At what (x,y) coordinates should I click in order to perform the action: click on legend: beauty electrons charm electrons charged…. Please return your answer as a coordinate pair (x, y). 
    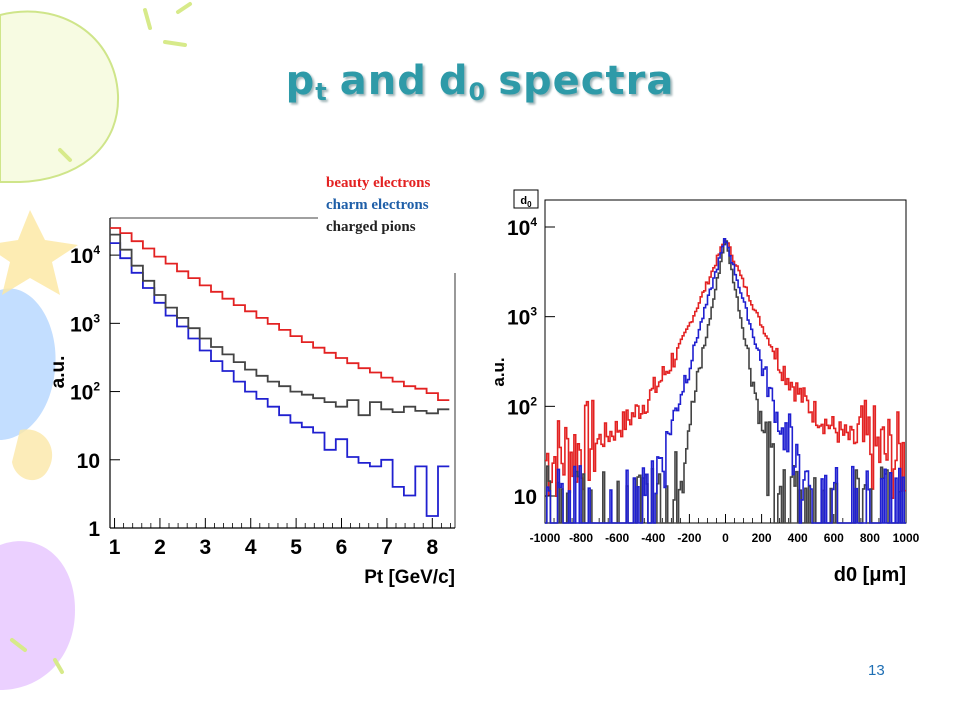
    Looking at the image, I should click on (402, 206).